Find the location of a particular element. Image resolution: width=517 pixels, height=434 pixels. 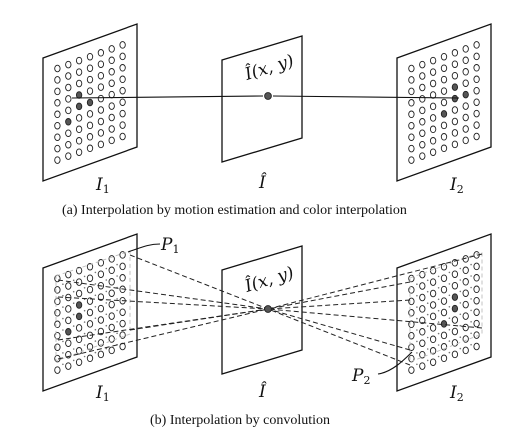

pixel-grid-i2-a is located at coordinates (444, 102).